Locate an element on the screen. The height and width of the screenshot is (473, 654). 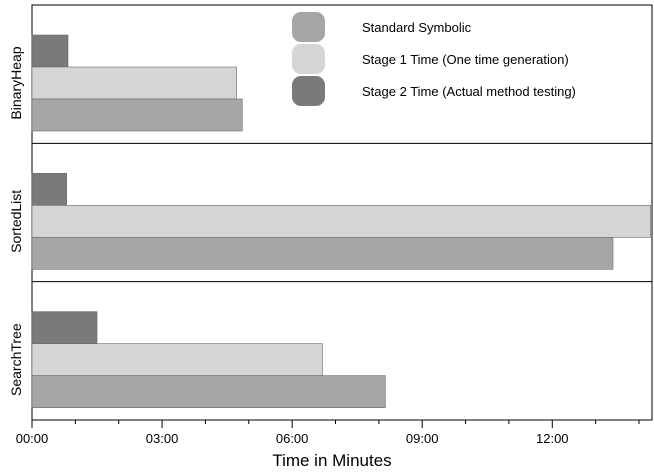
legend-label: Stage 2 Time (Actual method testing) is located at coordinates (469, 91).